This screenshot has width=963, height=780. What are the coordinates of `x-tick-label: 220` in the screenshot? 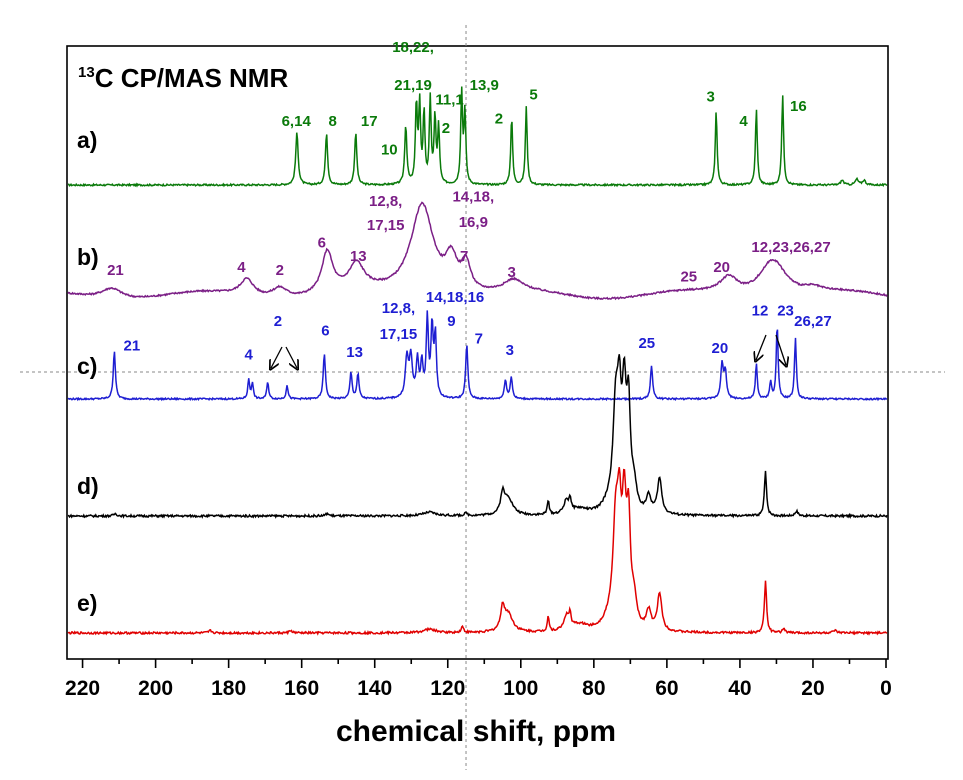 It's located at (82, 688).